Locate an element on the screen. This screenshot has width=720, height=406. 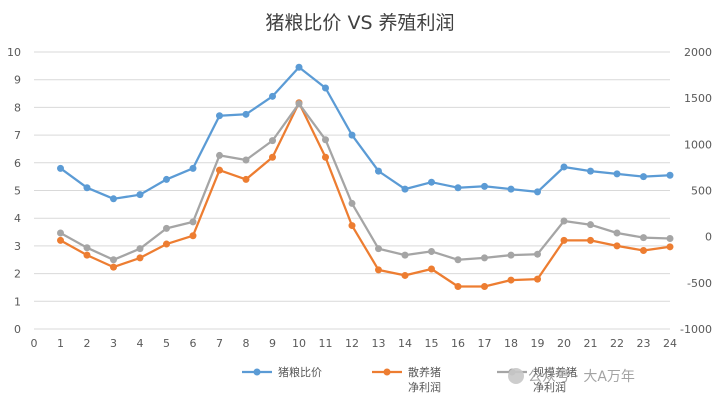
x-tick-label: 12 is located at coordinates (352, 343).